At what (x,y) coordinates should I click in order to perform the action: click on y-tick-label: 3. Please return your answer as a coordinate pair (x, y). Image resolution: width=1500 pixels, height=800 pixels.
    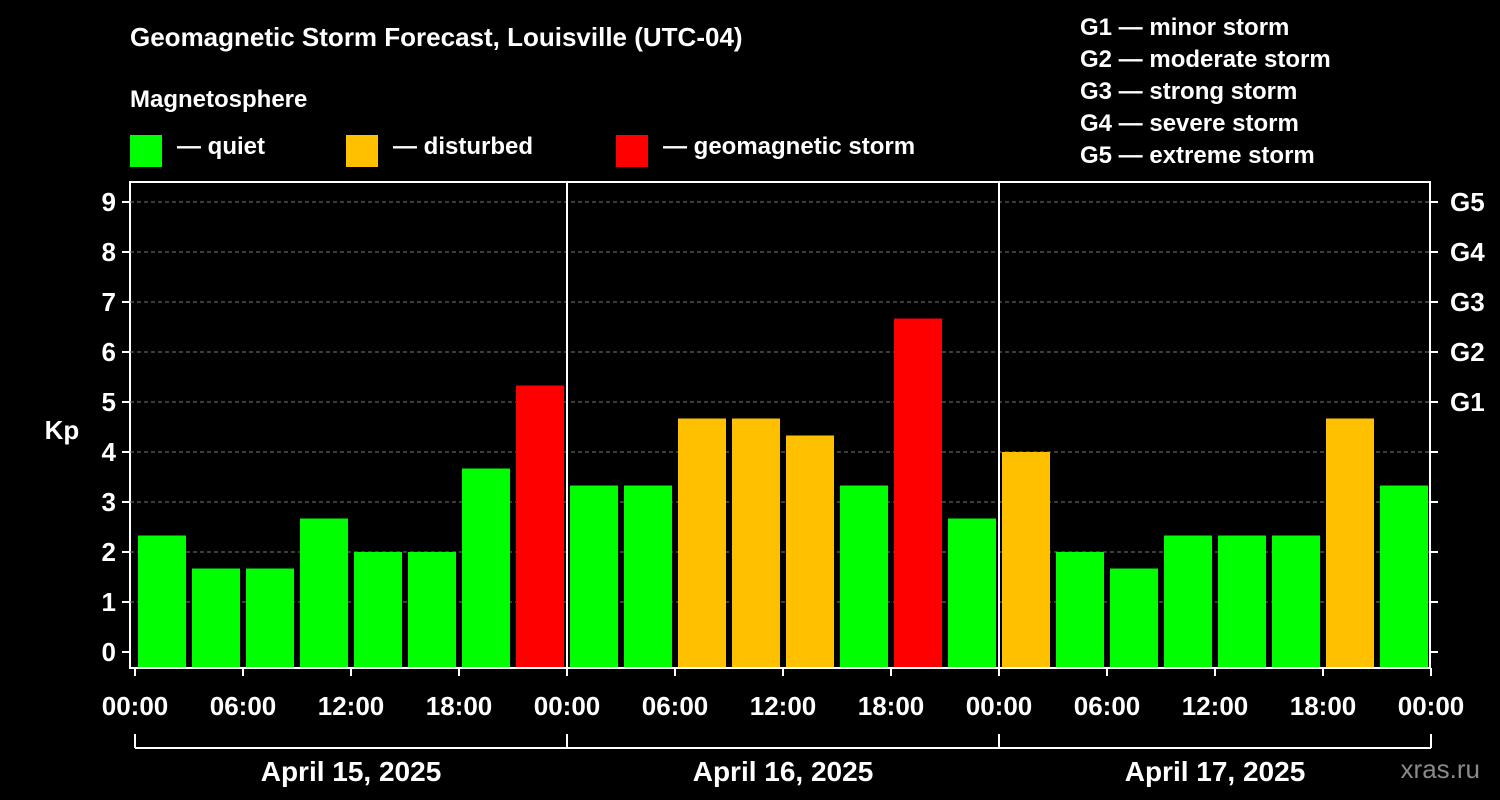
    Looking at the image, I should click on (109, 502).